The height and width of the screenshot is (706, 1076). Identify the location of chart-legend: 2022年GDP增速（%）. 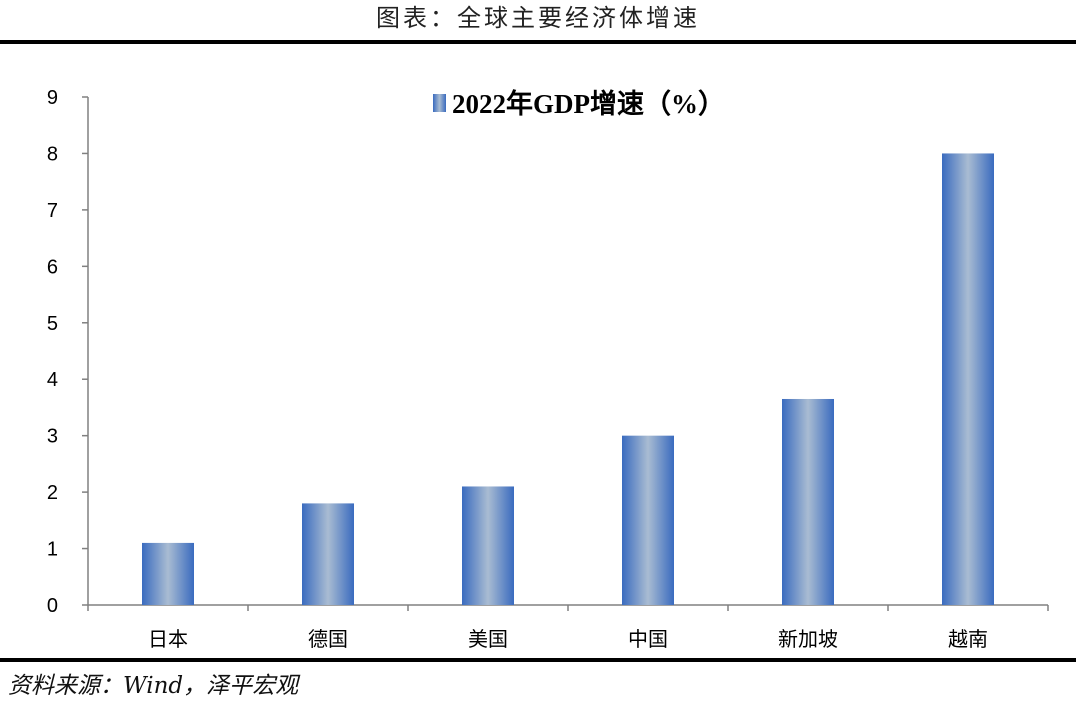
(579, 103).